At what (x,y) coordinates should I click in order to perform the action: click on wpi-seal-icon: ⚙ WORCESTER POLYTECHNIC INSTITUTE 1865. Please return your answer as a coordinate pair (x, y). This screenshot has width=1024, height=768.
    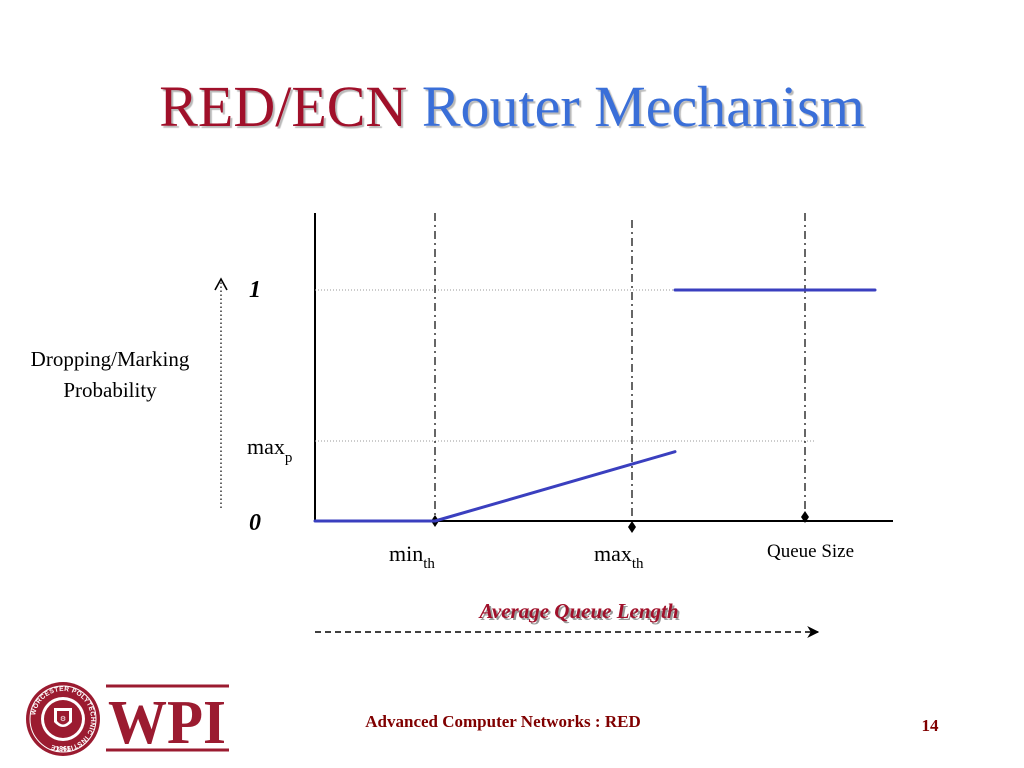
    Looking at the image, I should click on (63, 719).